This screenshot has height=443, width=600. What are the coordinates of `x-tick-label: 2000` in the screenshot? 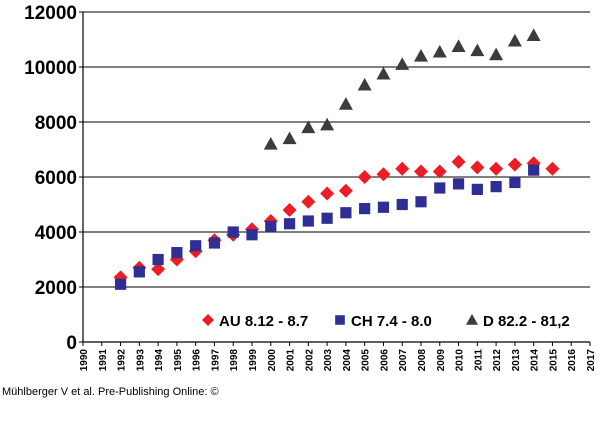 It's located at (272, 360).